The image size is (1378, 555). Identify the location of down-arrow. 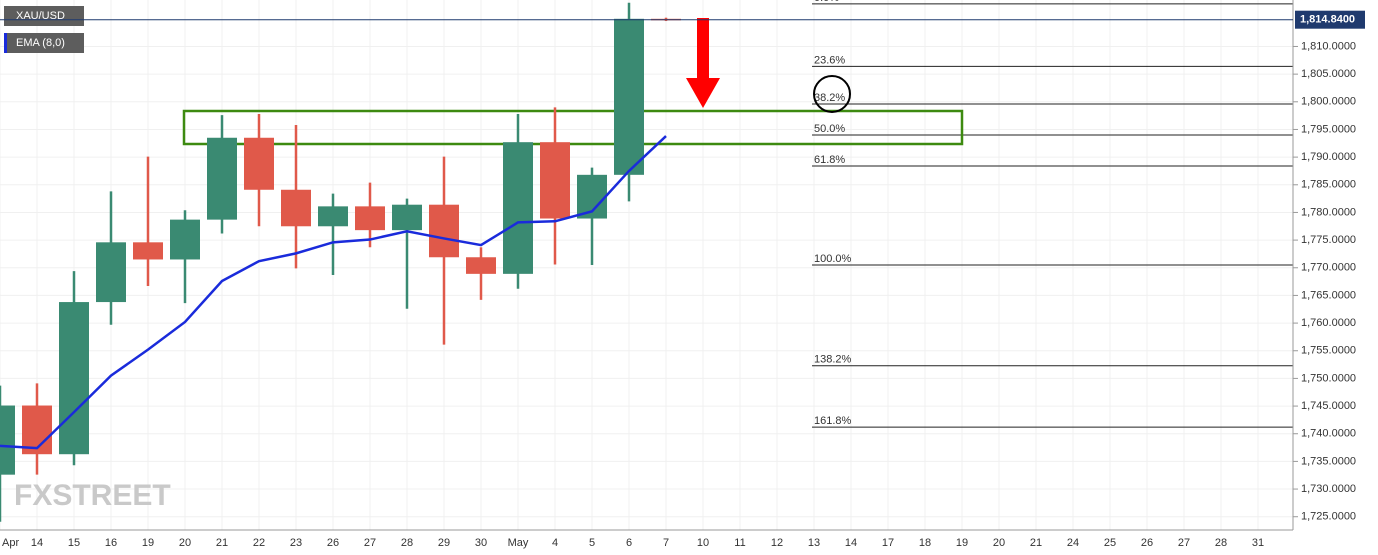
(703, 63).